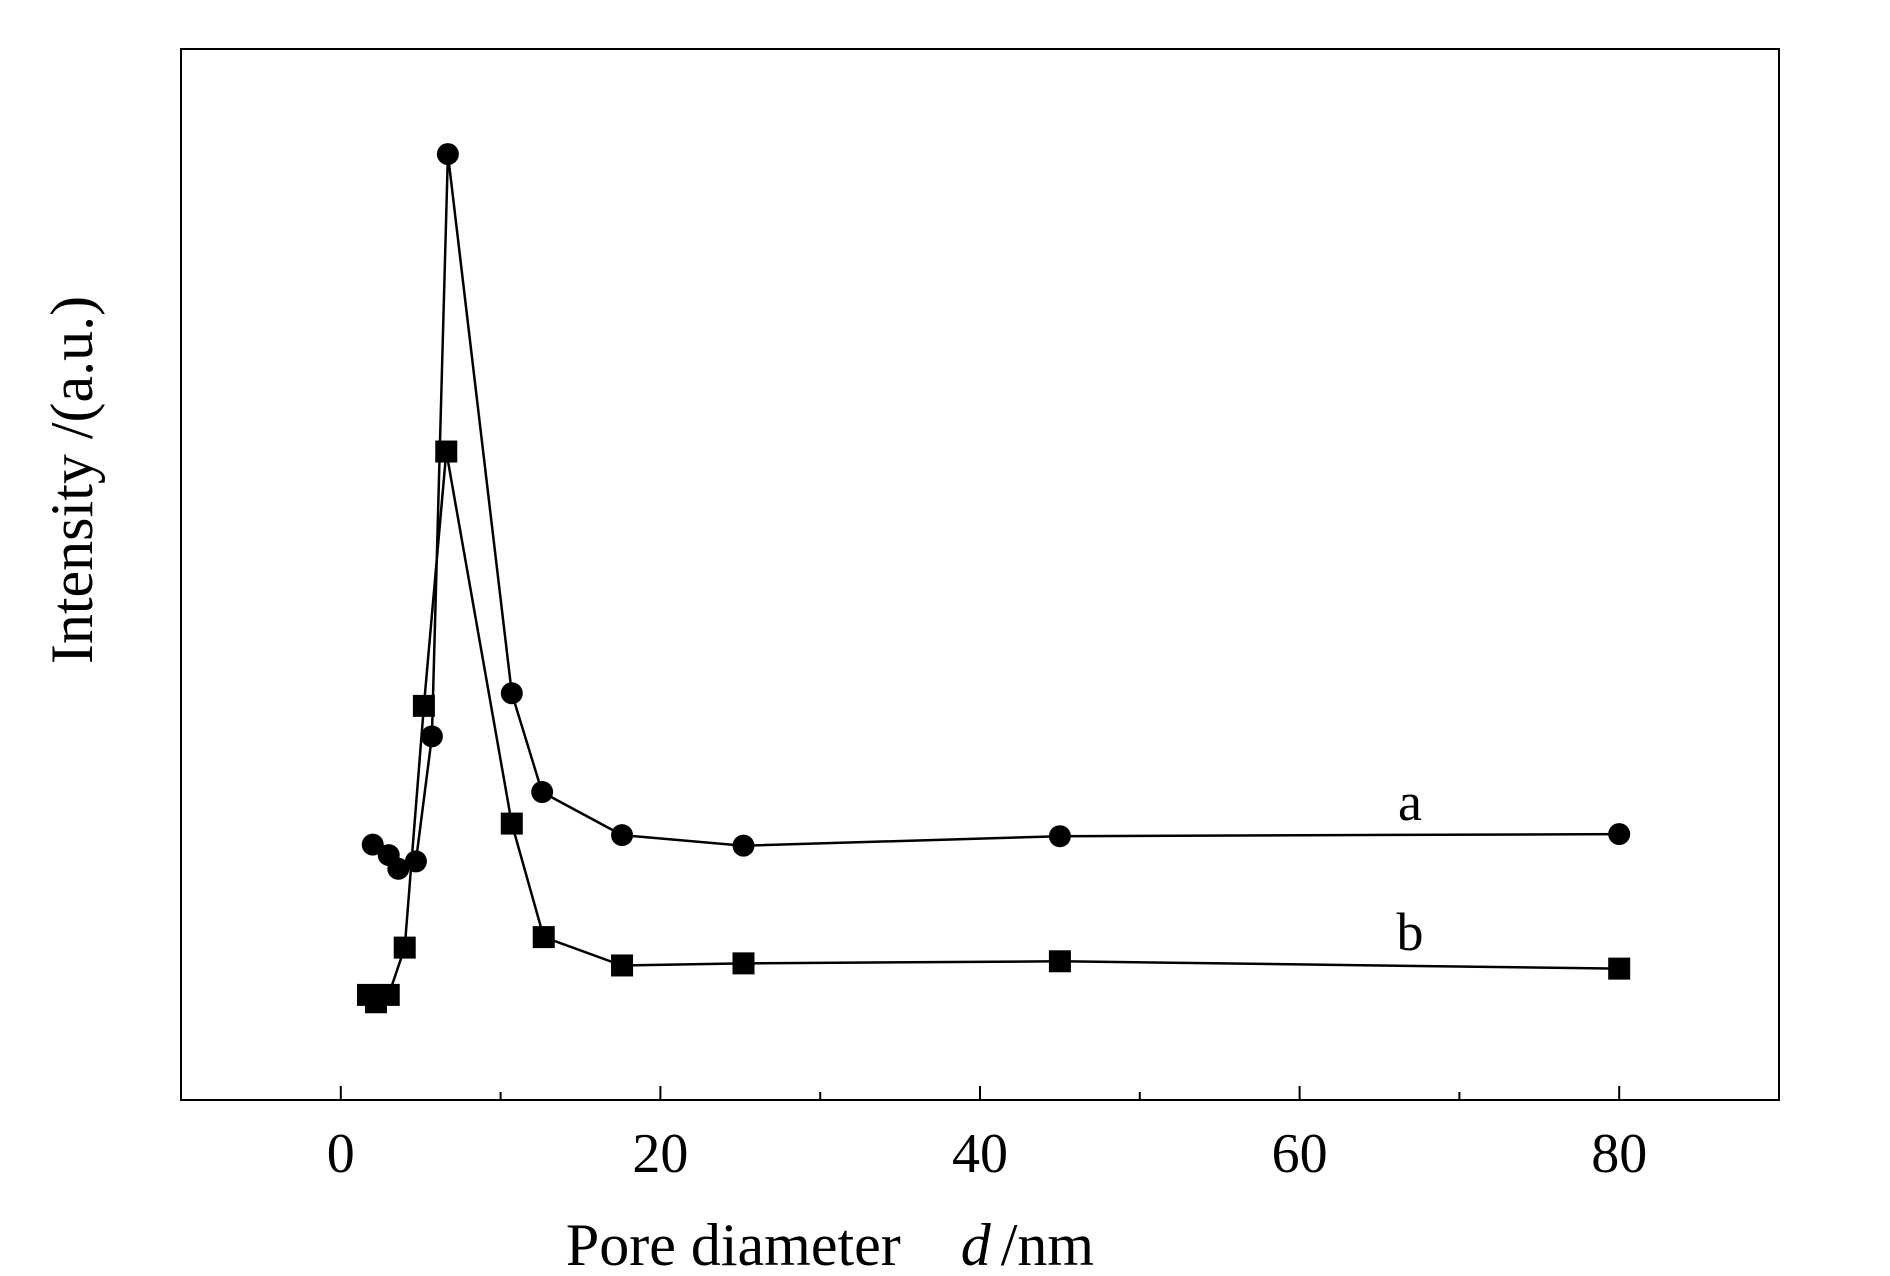 The image size is (1890, 1276). I want to click on x-tick-label: 40, so click(980, 1154).